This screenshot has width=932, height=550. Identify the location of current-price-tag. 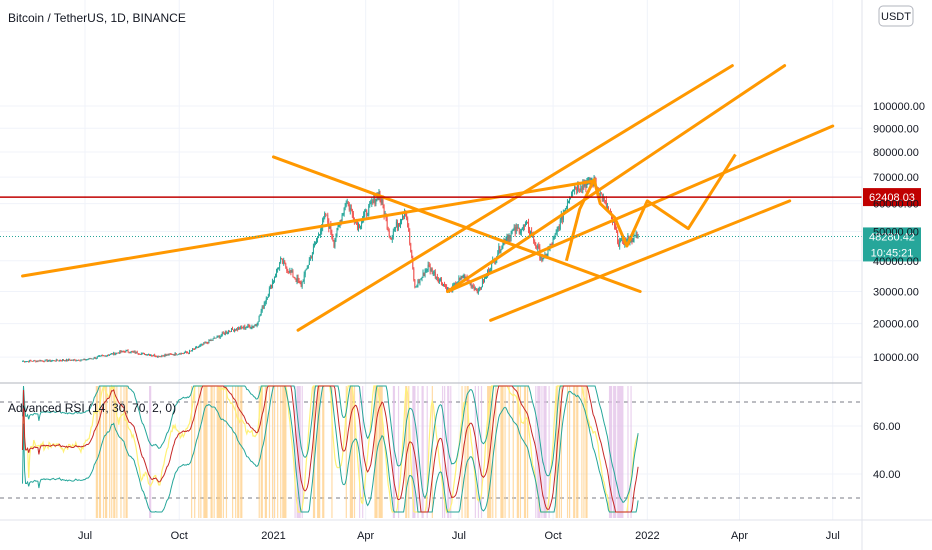
(892, 244).